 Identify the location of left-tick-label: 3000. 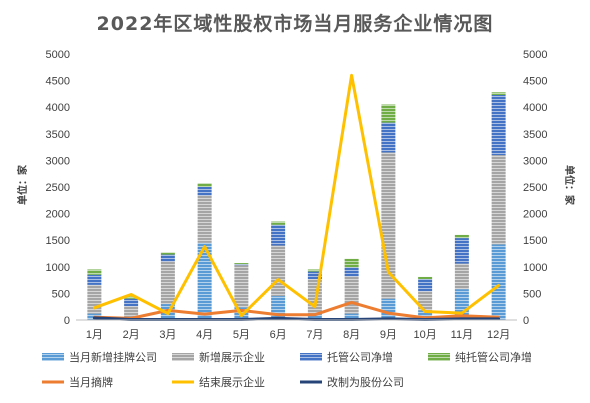
(58, 161).